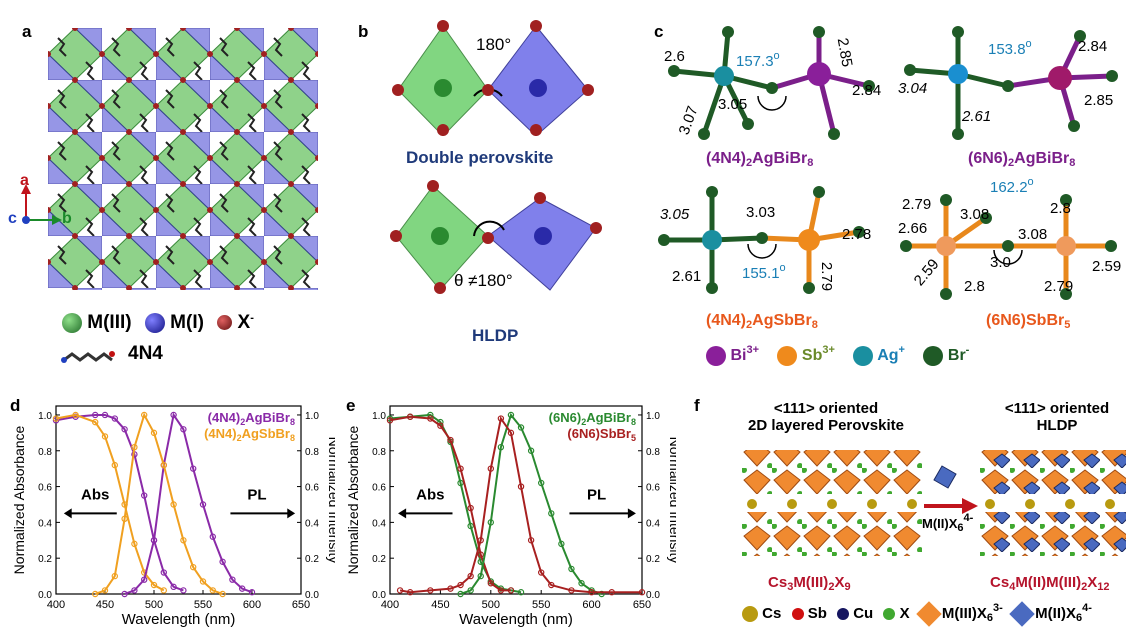  What do you see at coordinates (904, 613) in the screenshot?
I see `legend-x: X` at bounding box center [904, 613].